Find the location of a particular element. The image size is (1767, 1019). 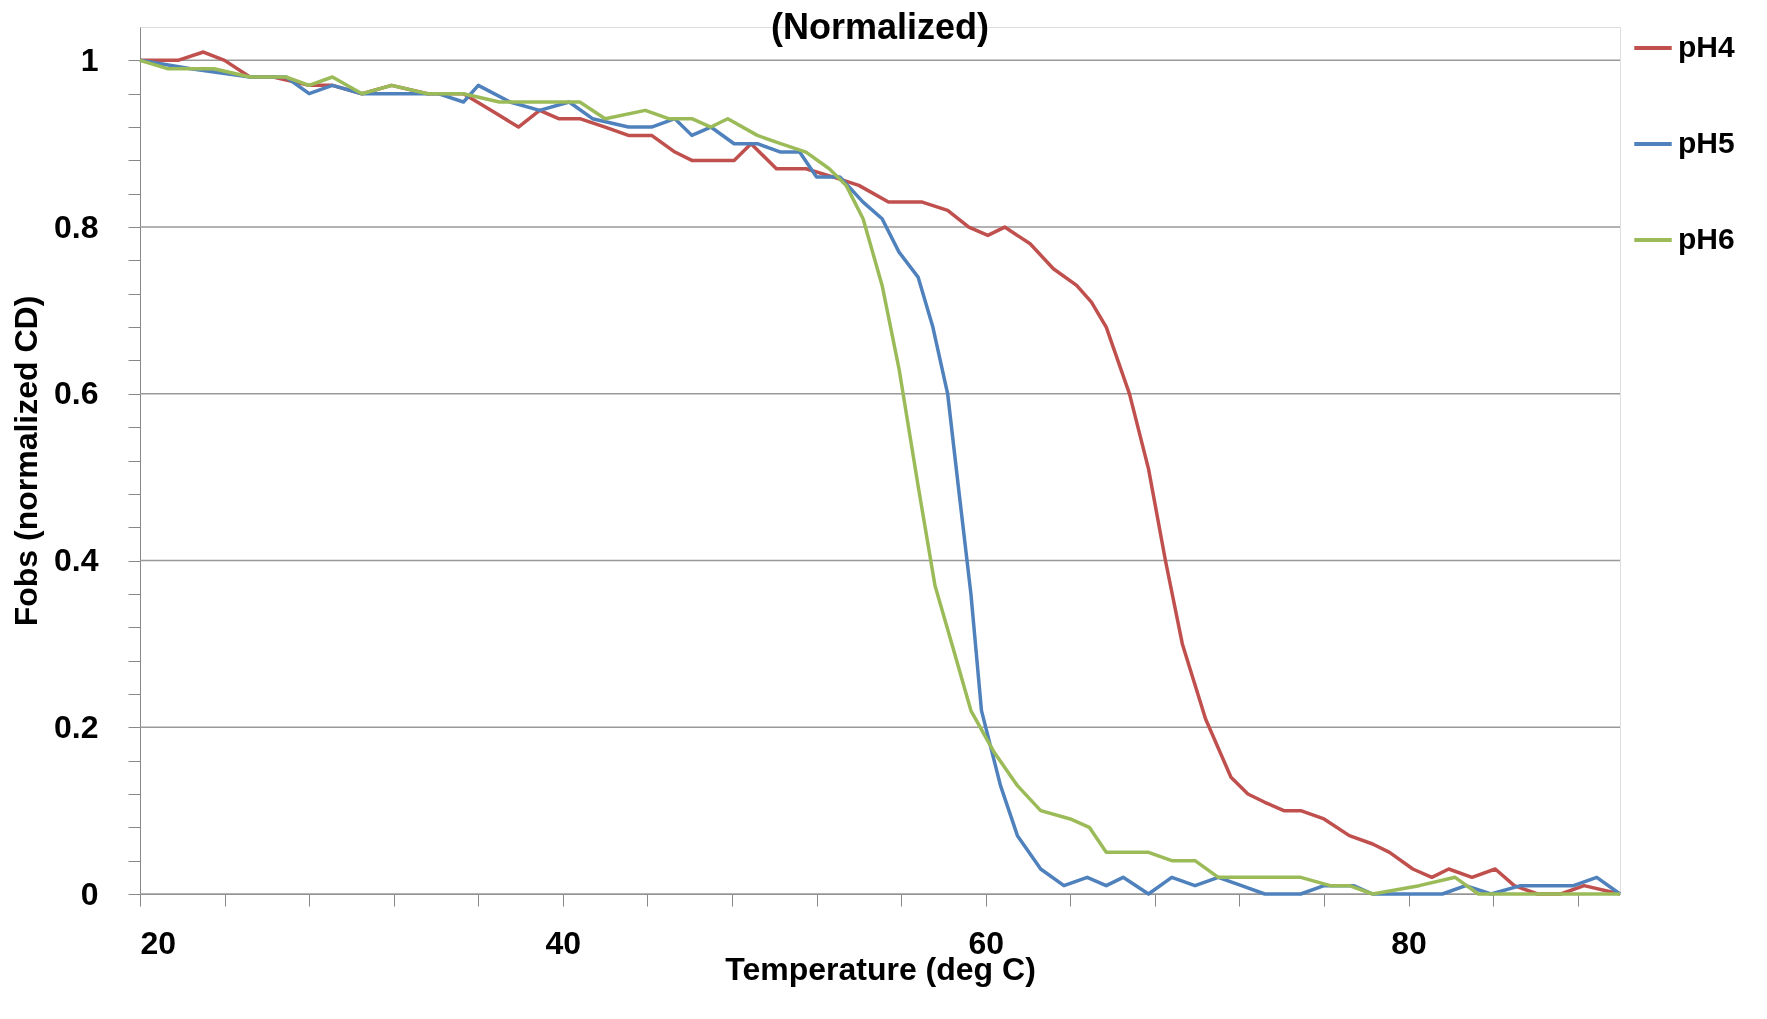

legend-label: pH6 is located at coordinates (1706, 238).